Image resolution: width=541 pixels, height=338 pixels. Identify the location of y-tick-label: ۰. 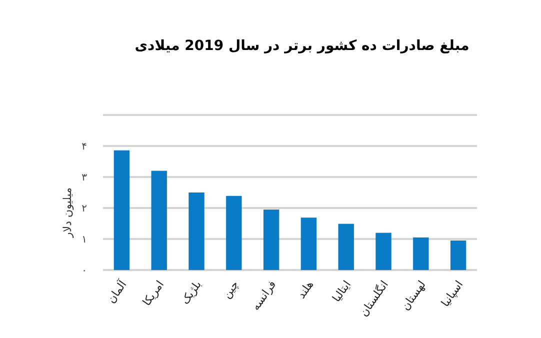
(84, 271).